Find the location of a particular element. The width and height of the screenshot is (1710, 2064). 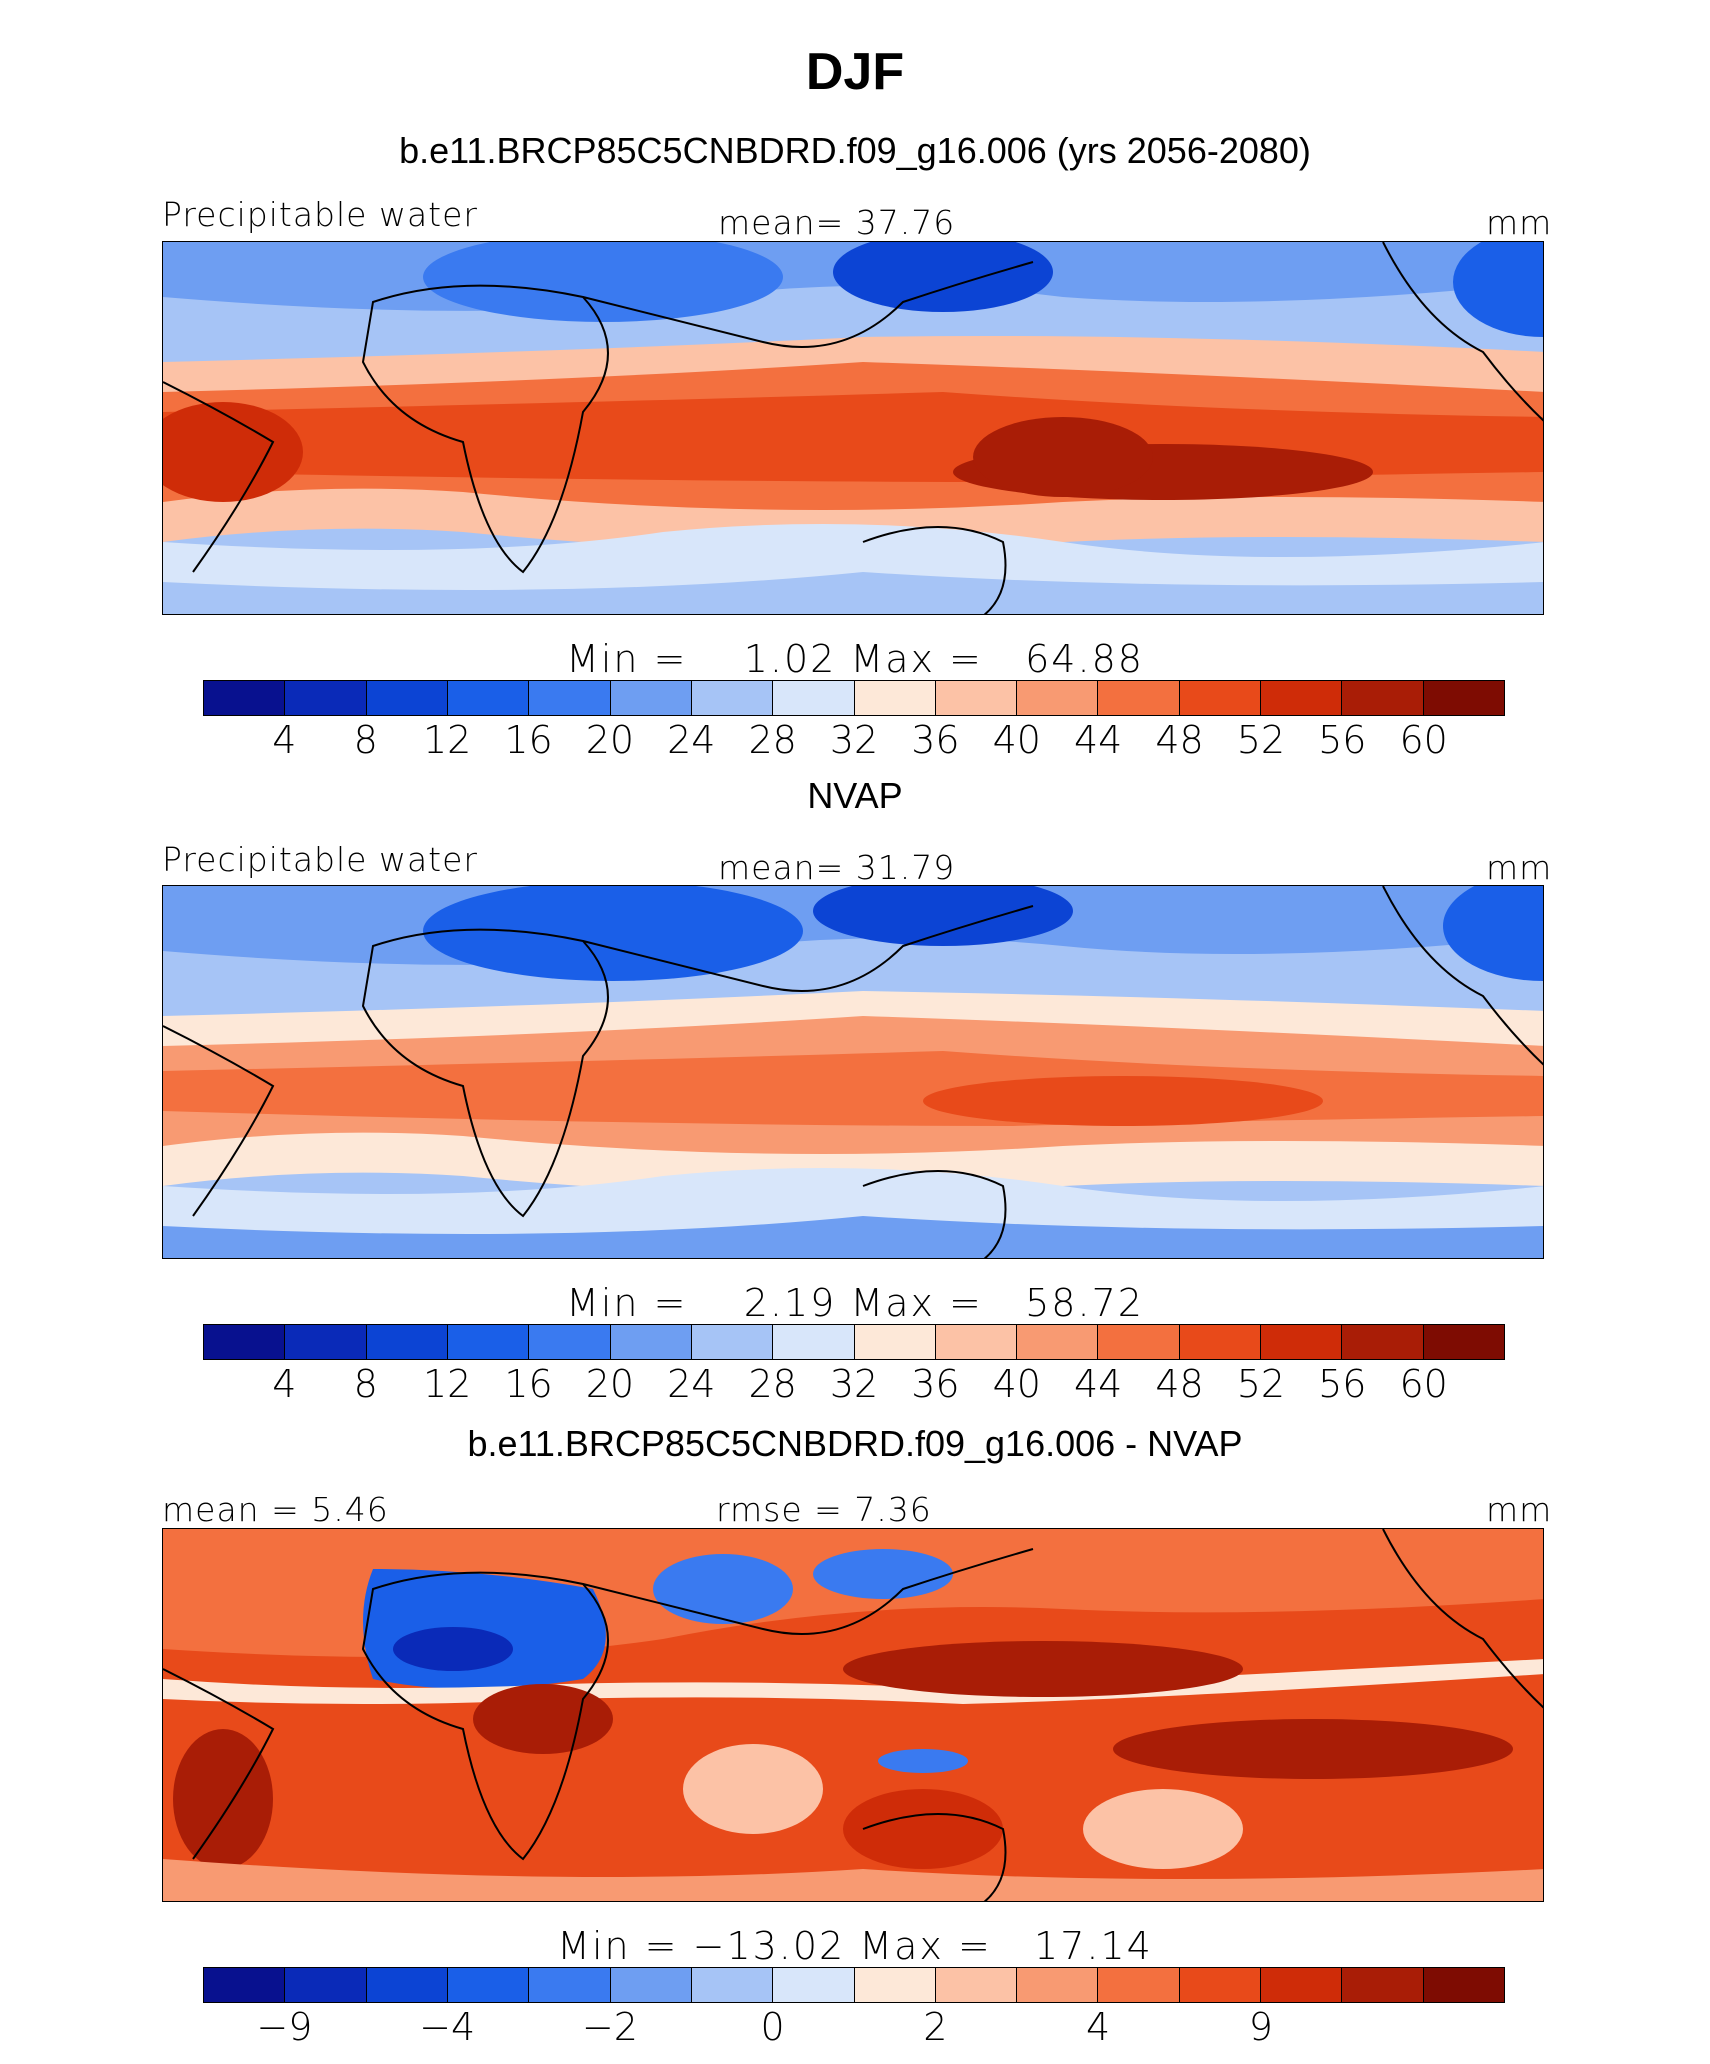

colorbar-tick-label: 44 is located at coordinates (1098, 740).